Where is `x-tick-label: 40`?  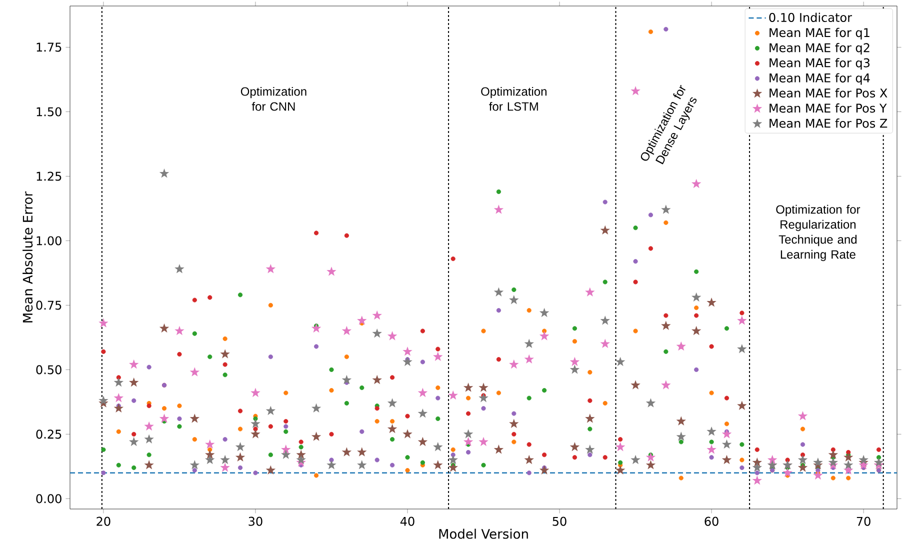
x-tick-label: 40 is located at coordinates (407, 521).